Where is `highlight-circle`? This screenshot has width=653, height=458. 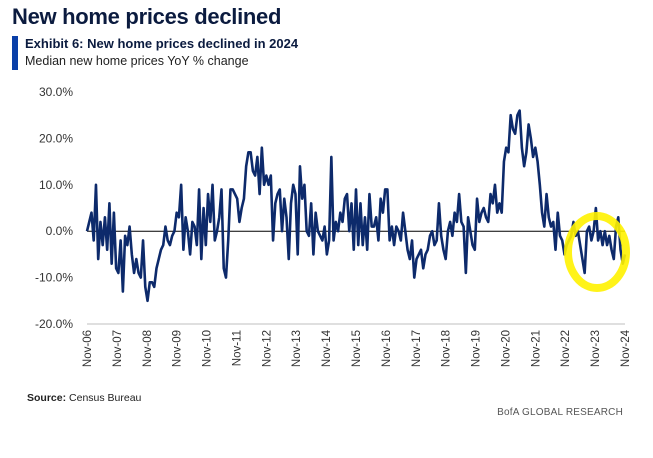 highlight-circle is located at coordinates (597, 252).